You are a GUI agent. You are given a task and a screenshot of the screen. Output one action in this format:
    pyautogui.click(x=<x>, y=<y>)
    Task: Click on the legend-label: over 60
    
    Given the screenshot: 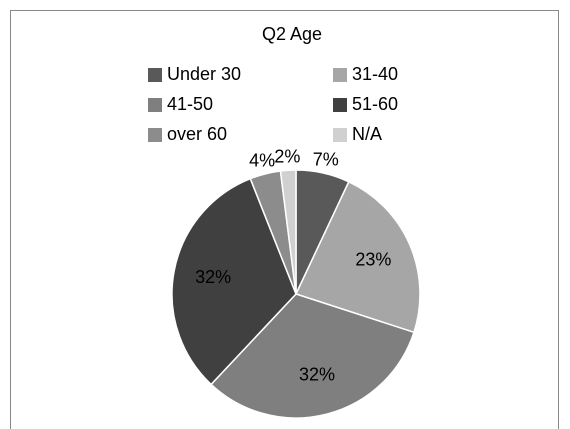 What is the action you would take?
    pyautogui.click(x=197, y=134)
    